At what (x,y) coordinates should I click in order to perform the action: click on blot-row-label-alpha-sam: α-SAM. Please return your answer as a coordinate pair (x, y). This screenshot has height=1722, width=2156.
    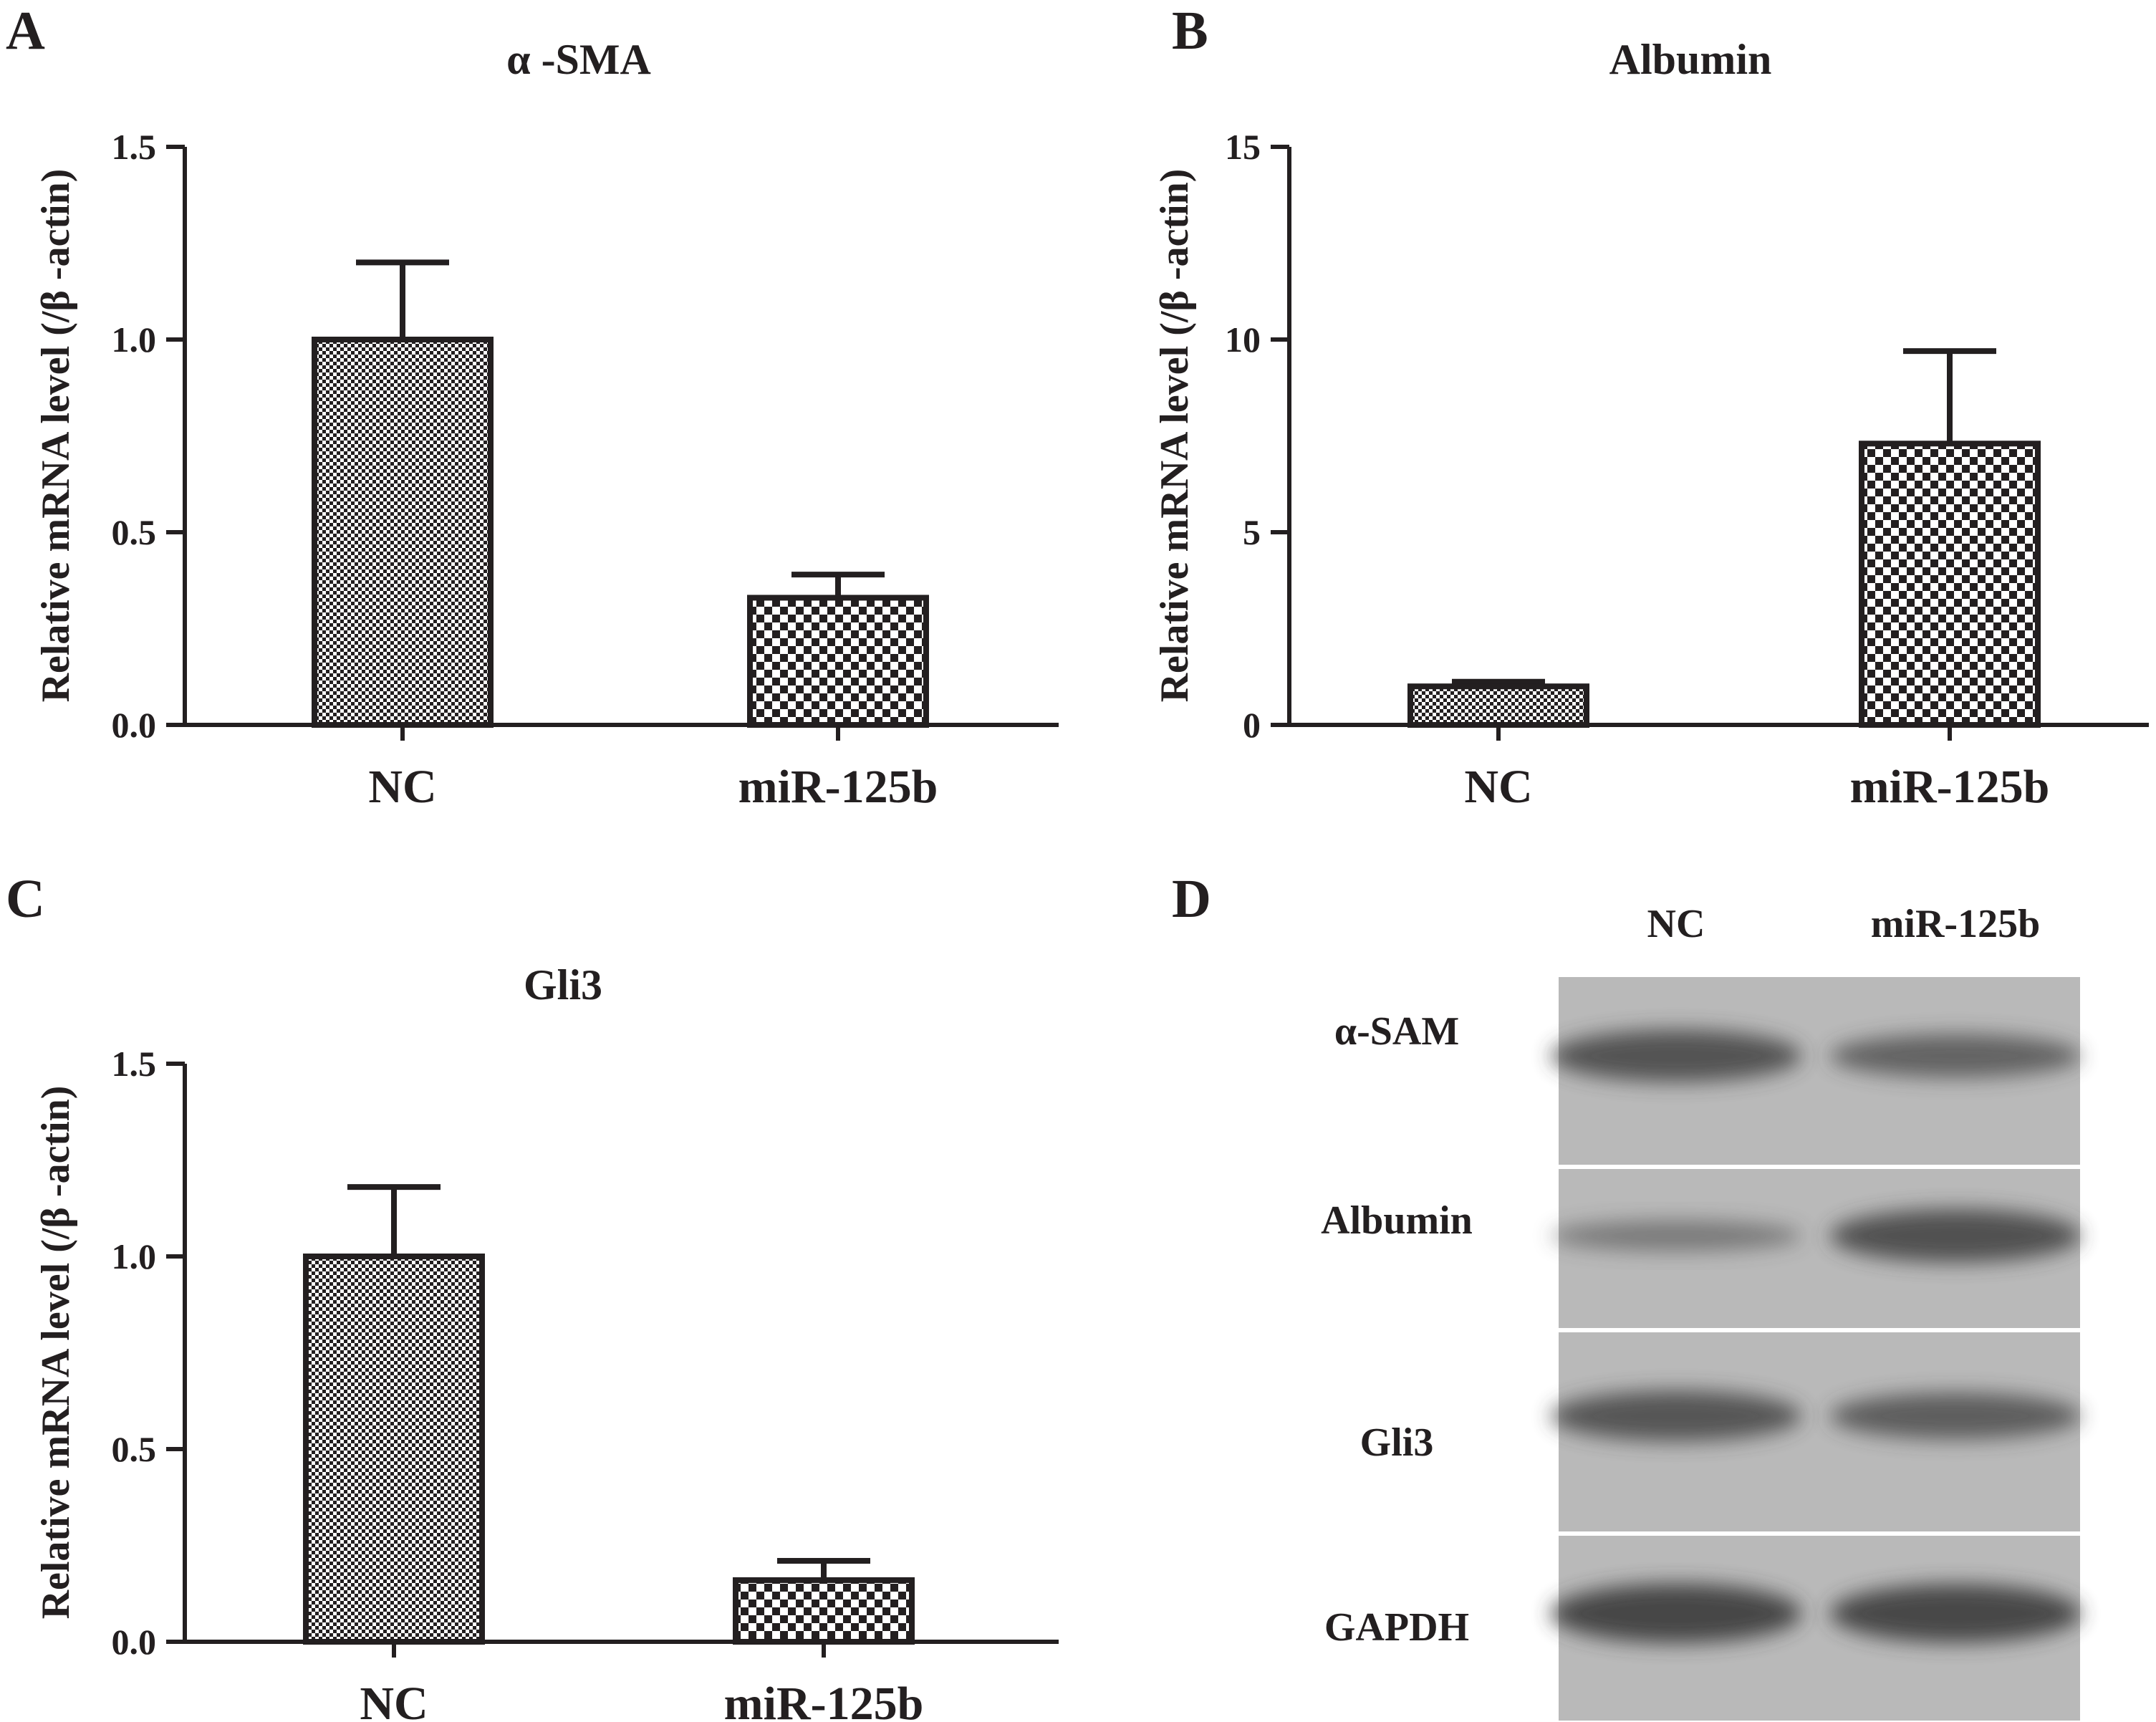
    Looking at the image, I should click on (1396, 1032).